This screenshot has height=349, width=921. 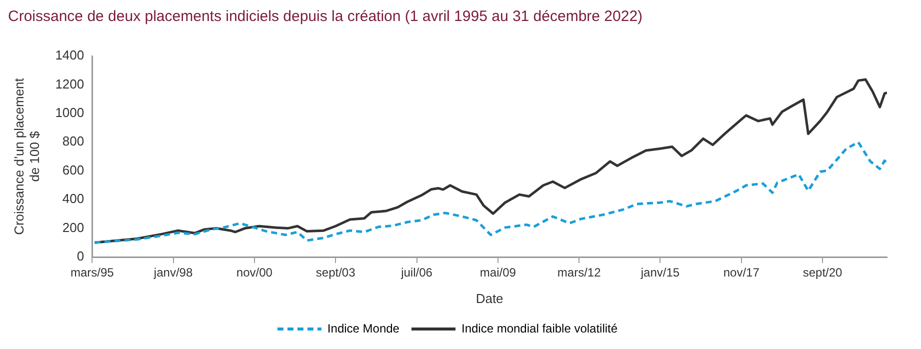 What do you see at coordinates (80, 256) in the screenshot?
I see `y-tick-label: 0` at bounding box center [80, 256].